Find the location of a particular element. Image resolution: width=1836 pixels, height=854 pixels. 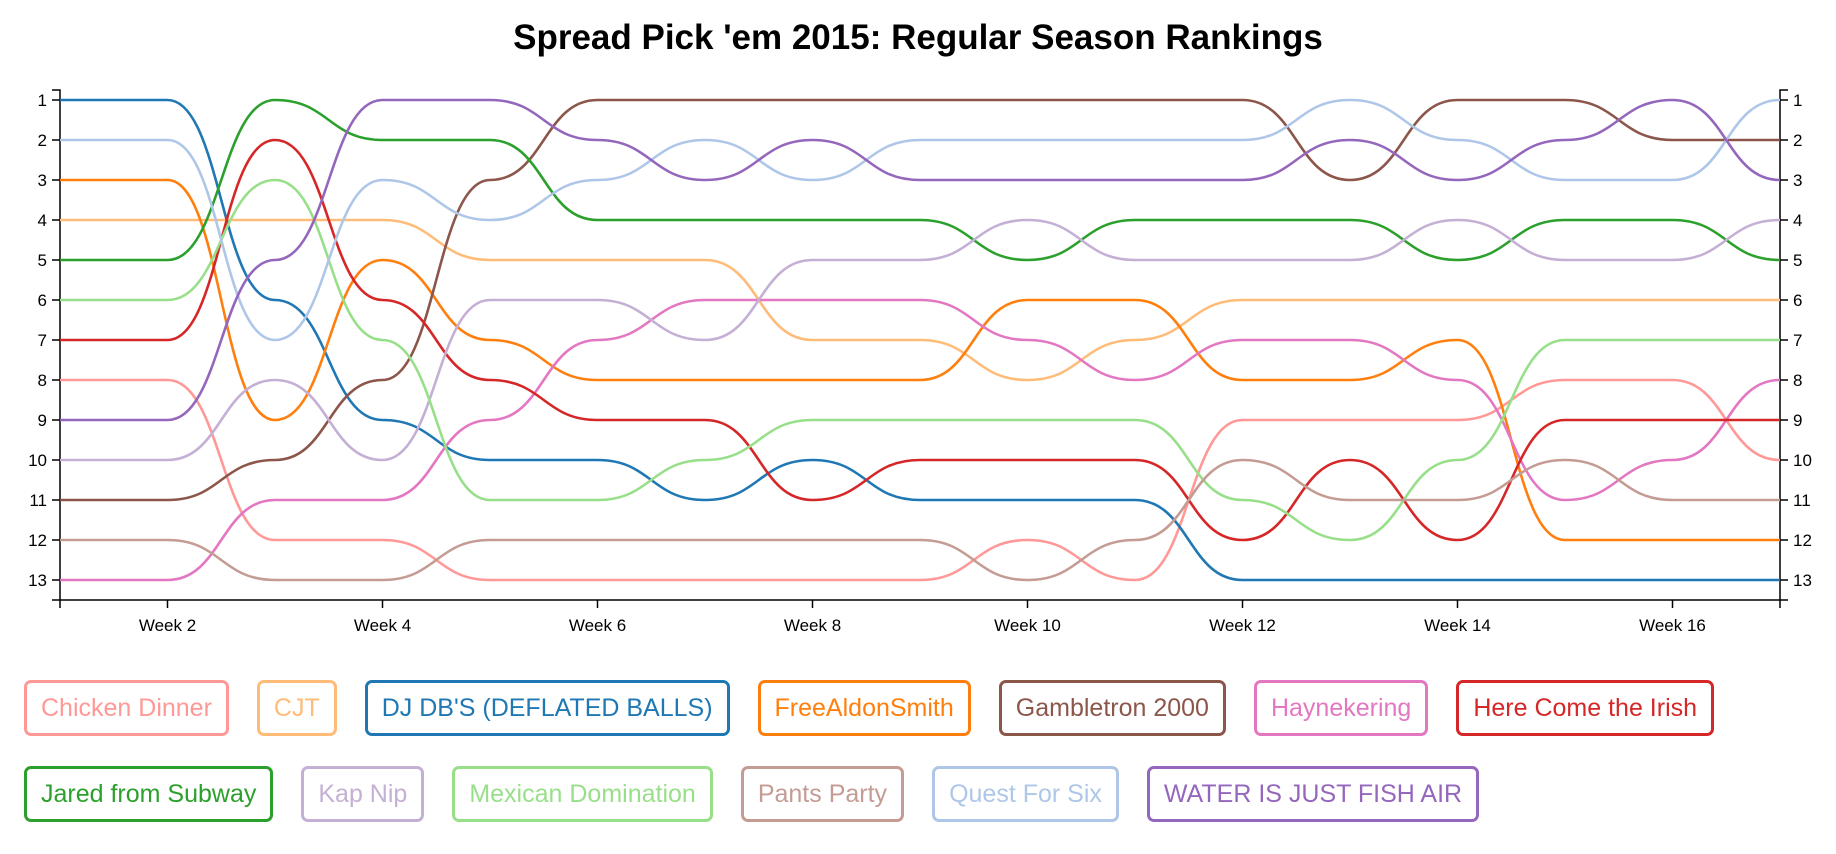

y-tick-label-right: 6 is located at coordinates (1797, 300).